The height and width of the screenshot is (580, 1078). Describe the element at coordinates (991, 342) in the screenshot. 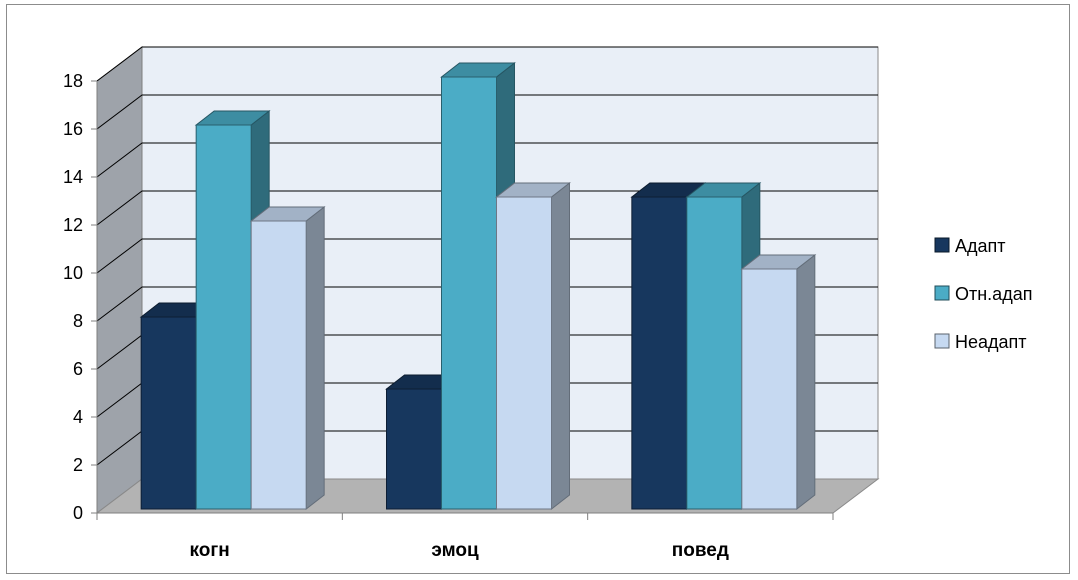

I see `legend-label: Неадапт` at that location.